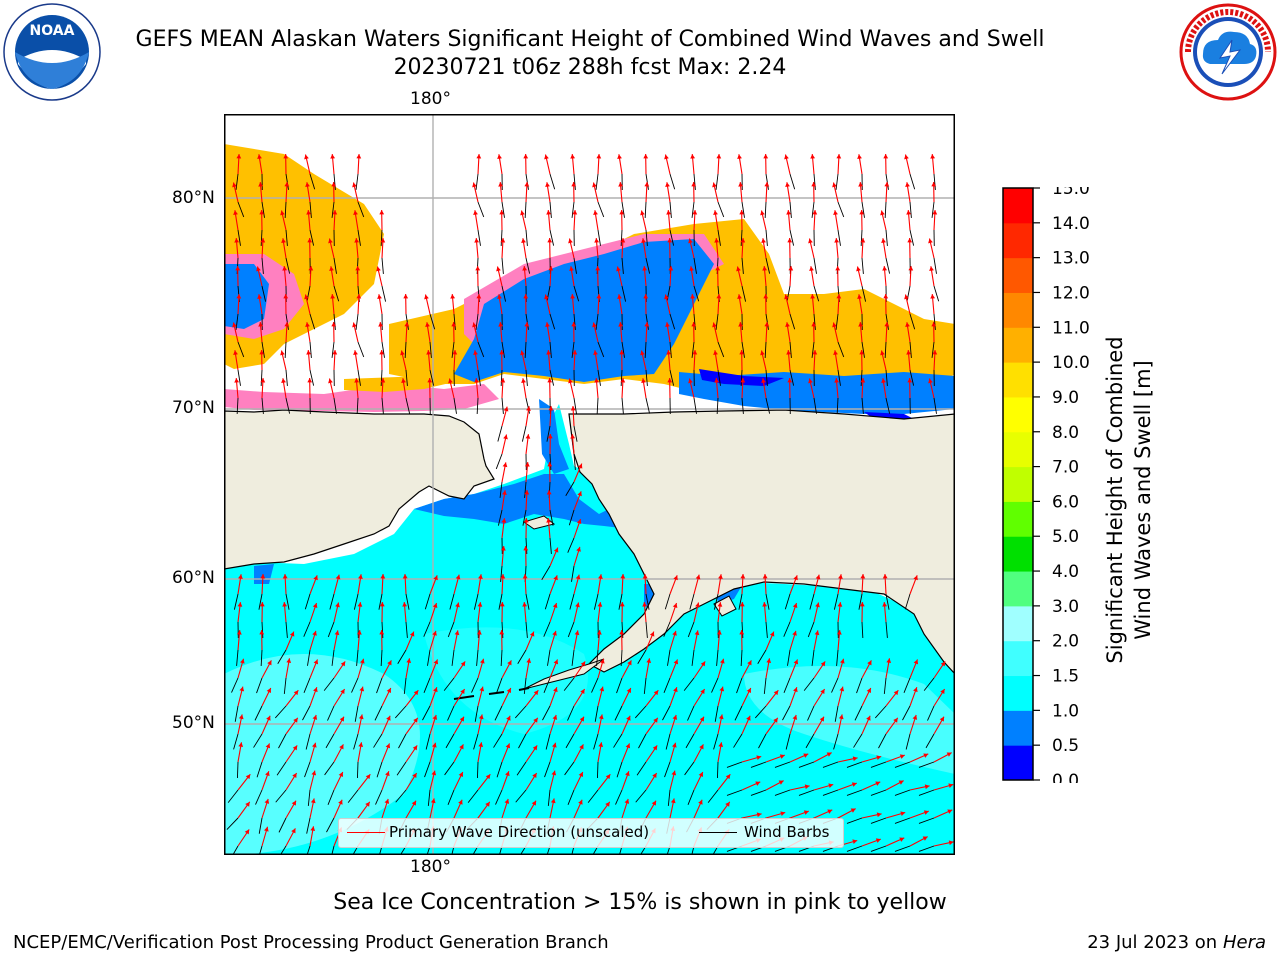 The image size is (1280, 960). What do you see at coordinates (590, 67) in the screenshot?
I see `plot-subtitle: 20230721 t06z 288h fcst Max: 2.24` at bounding box center [590, 67].